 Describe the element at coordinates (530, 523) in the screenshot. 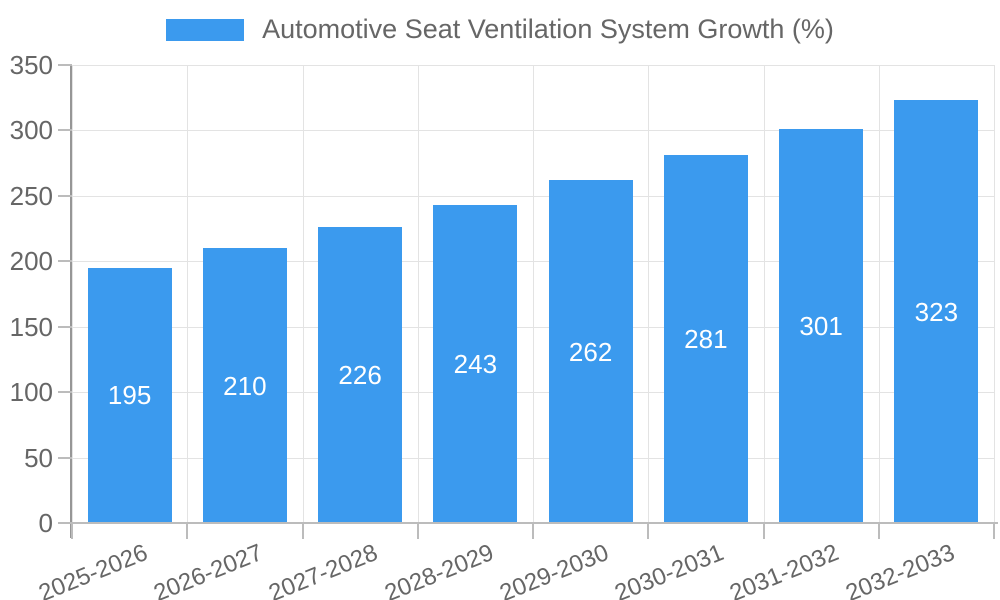

I see `x-axis-line` at that location.